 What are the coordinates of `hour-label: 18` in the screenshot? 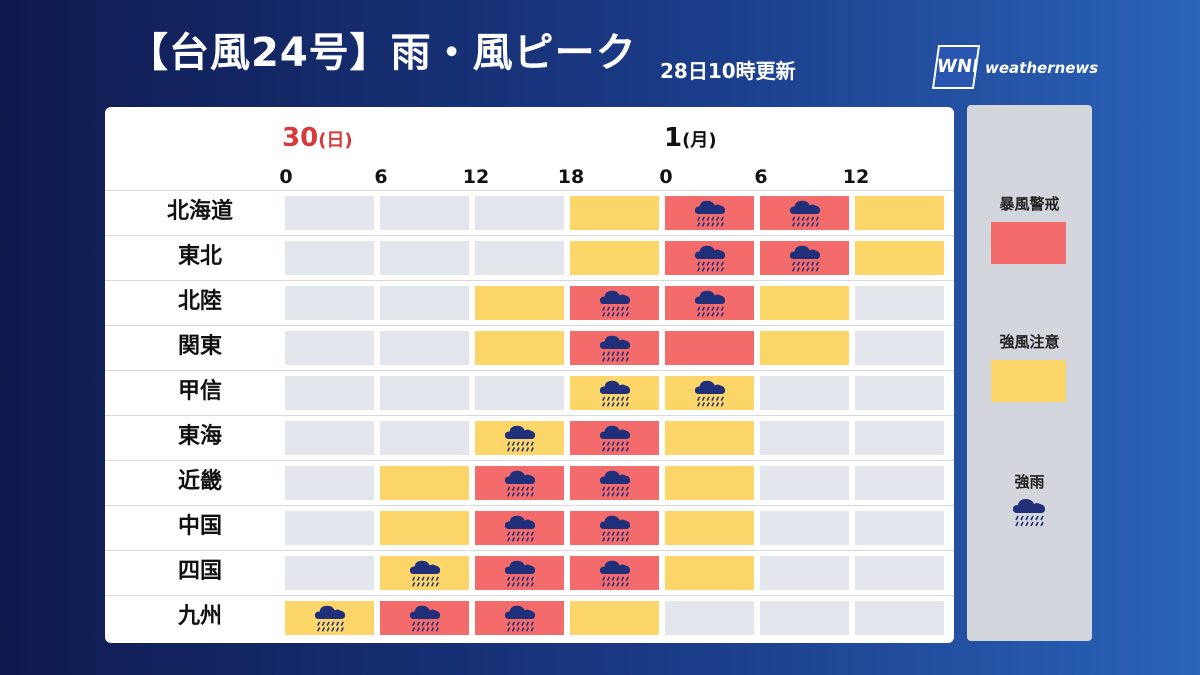 It's located at (571, 177).